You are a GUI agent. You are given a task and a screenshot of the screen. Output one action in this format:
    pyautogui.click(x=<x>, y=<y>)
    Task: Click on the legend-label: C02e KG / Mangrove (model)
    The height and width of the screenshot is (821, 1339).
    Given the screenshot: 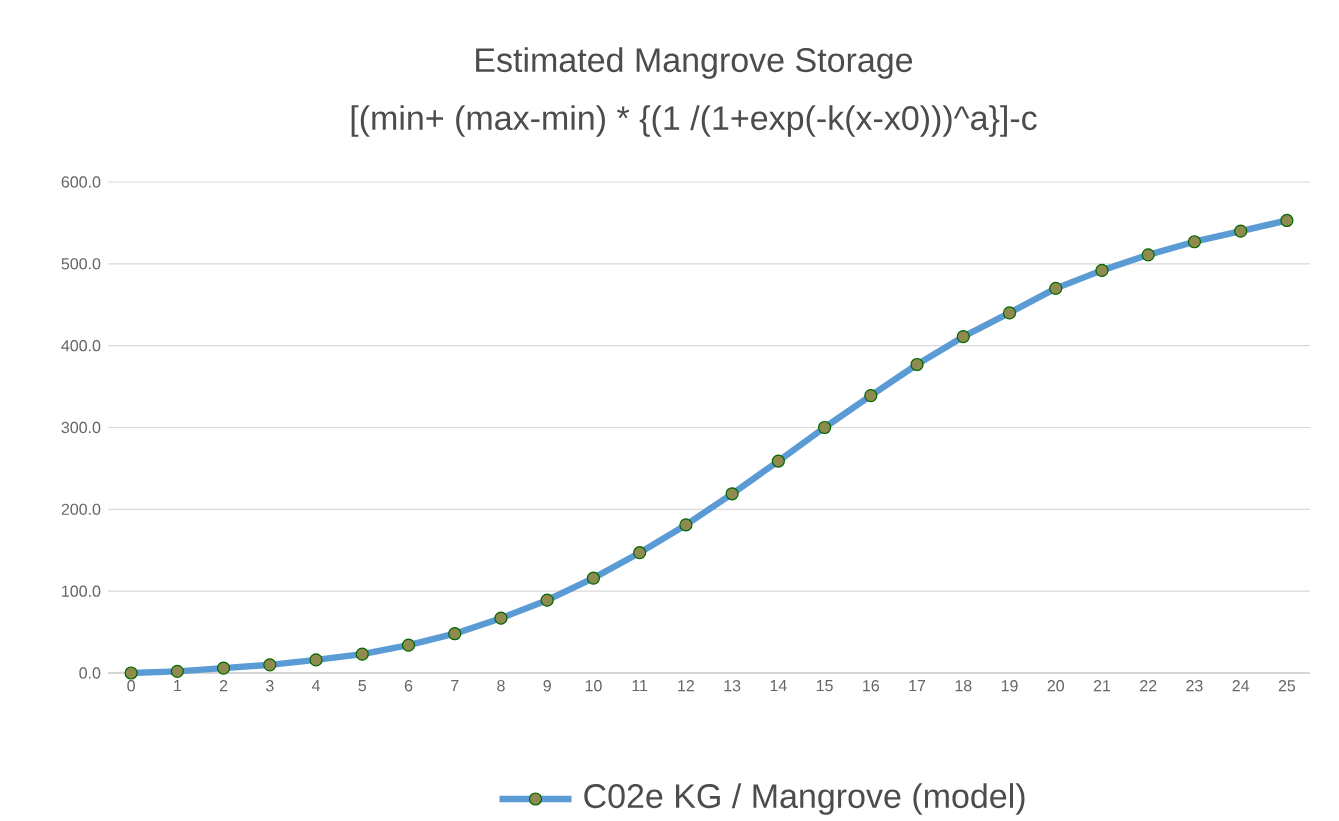 What is the action you would take?
    pyautogui.click(x=804, y=799)
    